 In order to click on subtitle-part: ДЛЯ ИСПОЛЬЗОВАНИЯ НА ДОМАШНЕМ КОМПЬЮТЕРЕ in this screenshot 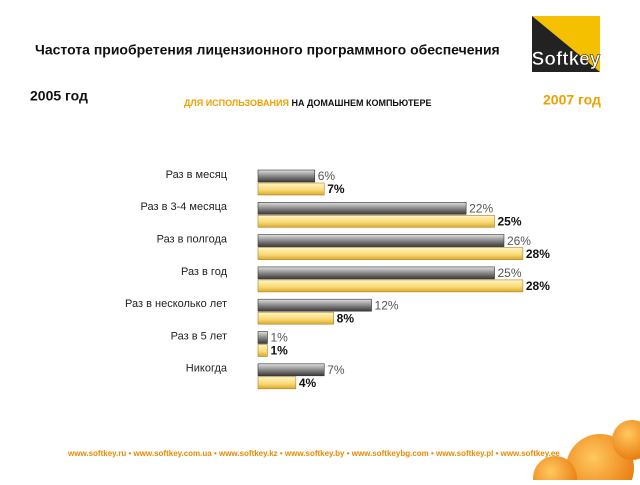, I will do `click(307, 103)`.